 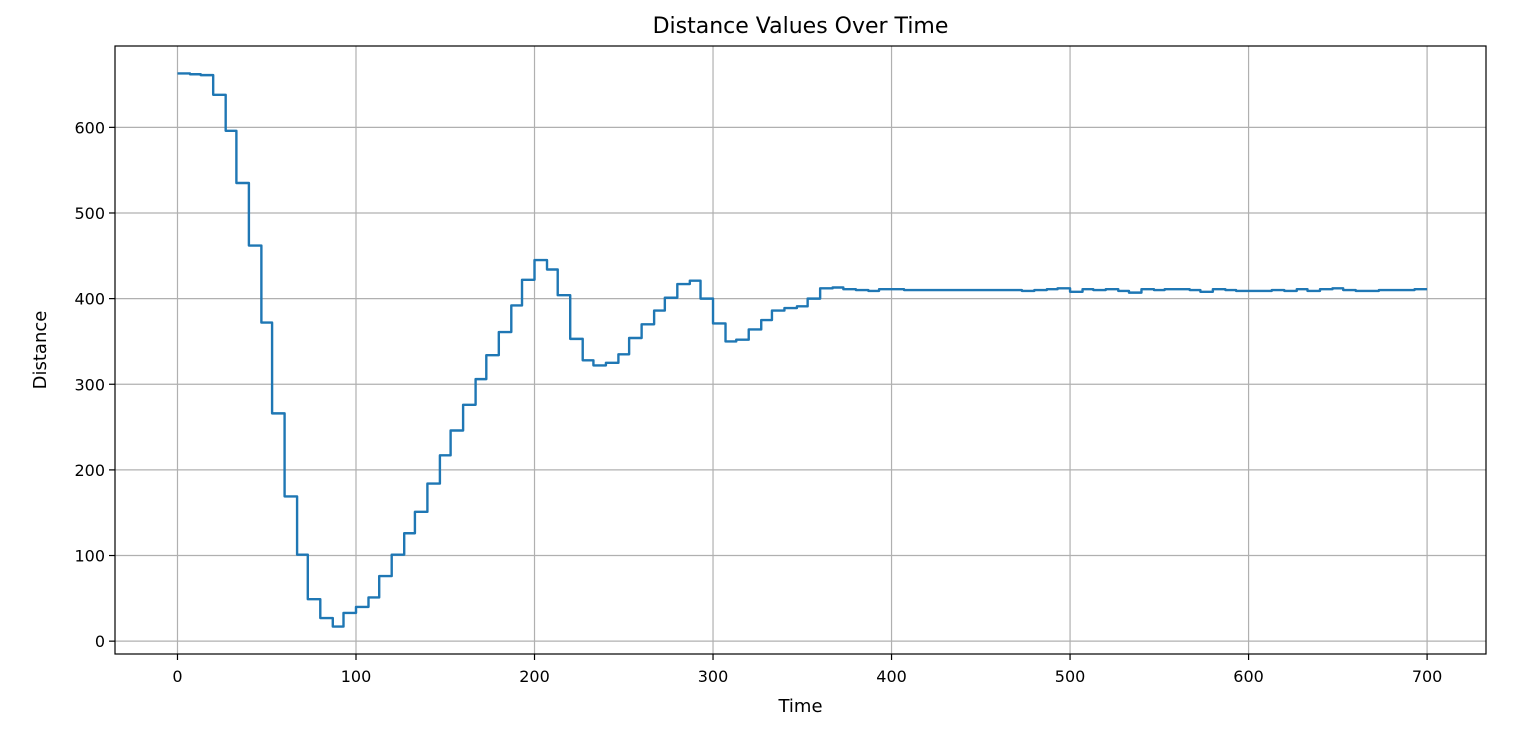 What do you see at coordinates (801, 26) in the screenshot?
I see `chart-title: Distance Values Over Time` at bounding box center [801, 26].